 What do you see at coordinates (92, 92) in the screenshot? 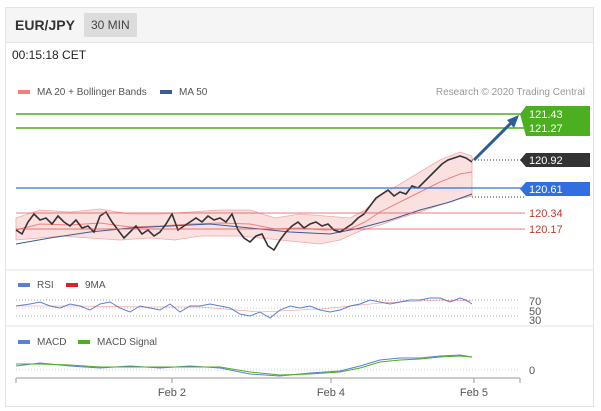
I see `legend-label-bollinger: MA 20 + Bollinger Bands` at bounding box center [92, 92].